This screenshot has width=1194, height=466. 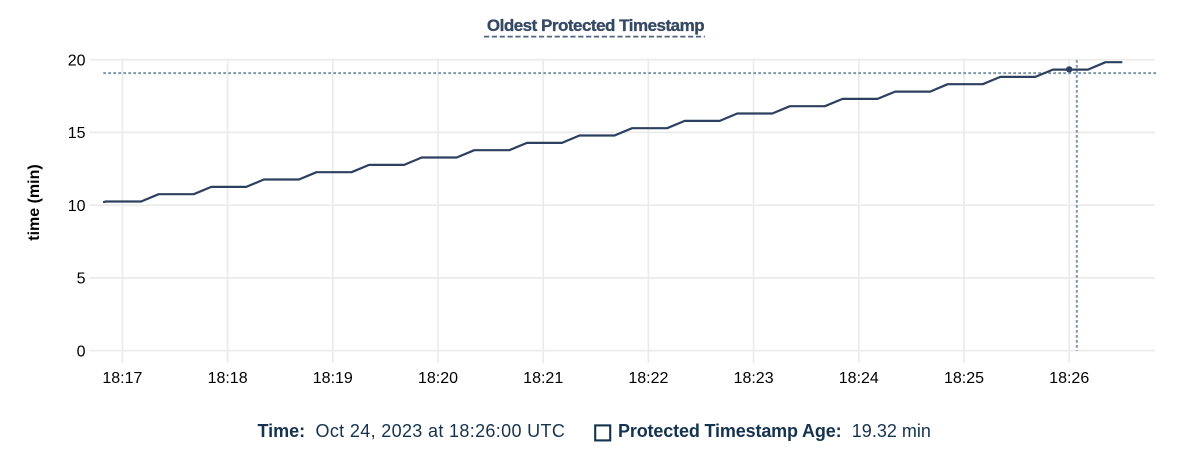 I want to click on svg-text: 18:18, so click(x=228, y=378).